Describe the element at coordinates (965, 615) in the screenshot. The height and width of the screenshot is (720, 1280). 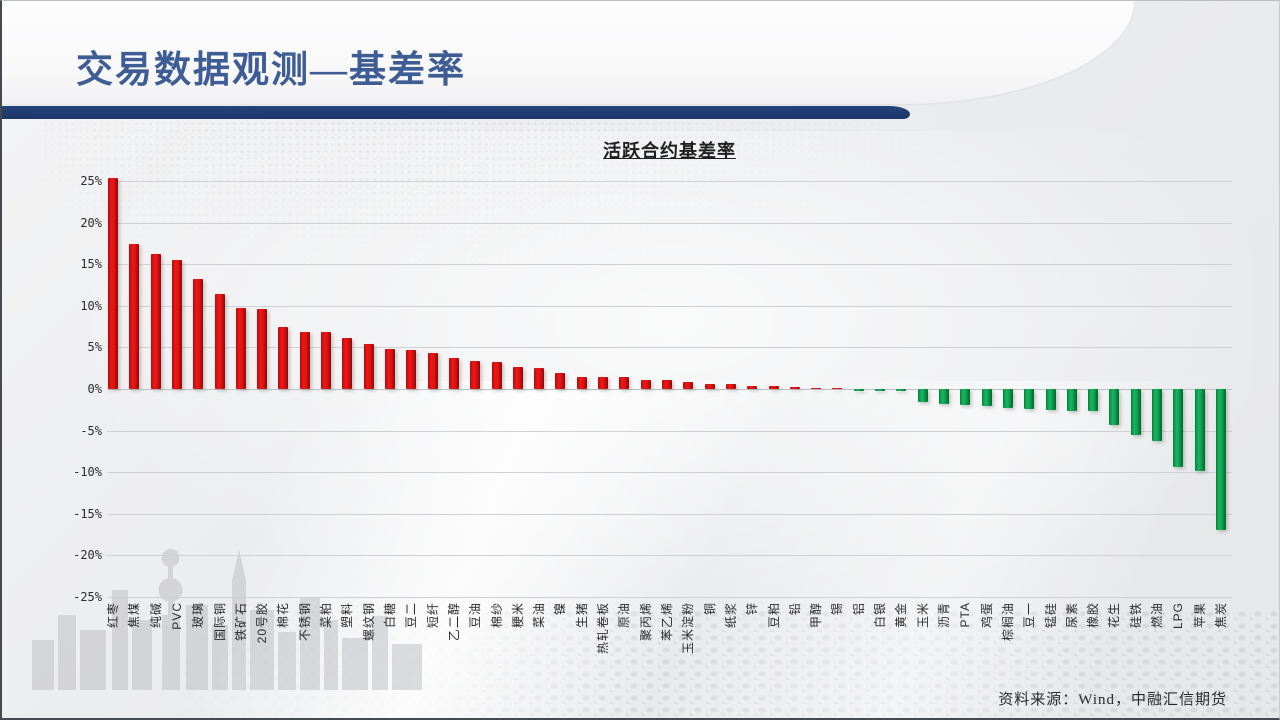
I see `x-axis-category-label: PTA` at that location.